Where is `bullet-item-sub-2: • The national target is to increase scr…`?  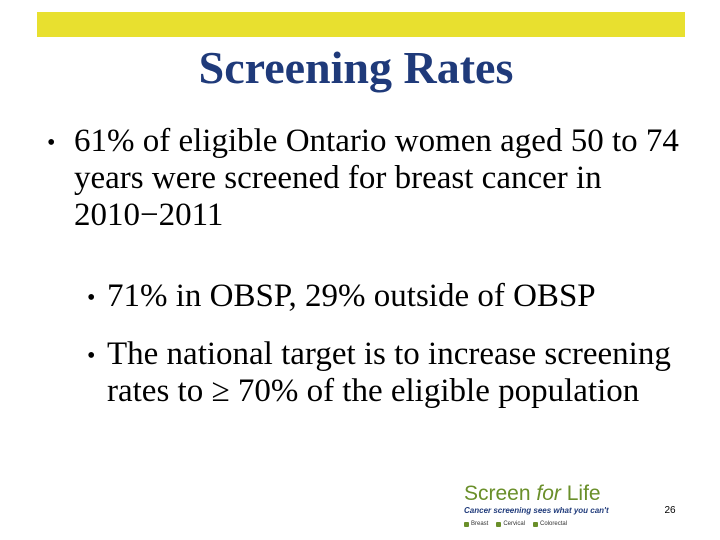 bullet-item-sub-2: • The national target is to increase scr… is located at coordinates (397, 373).